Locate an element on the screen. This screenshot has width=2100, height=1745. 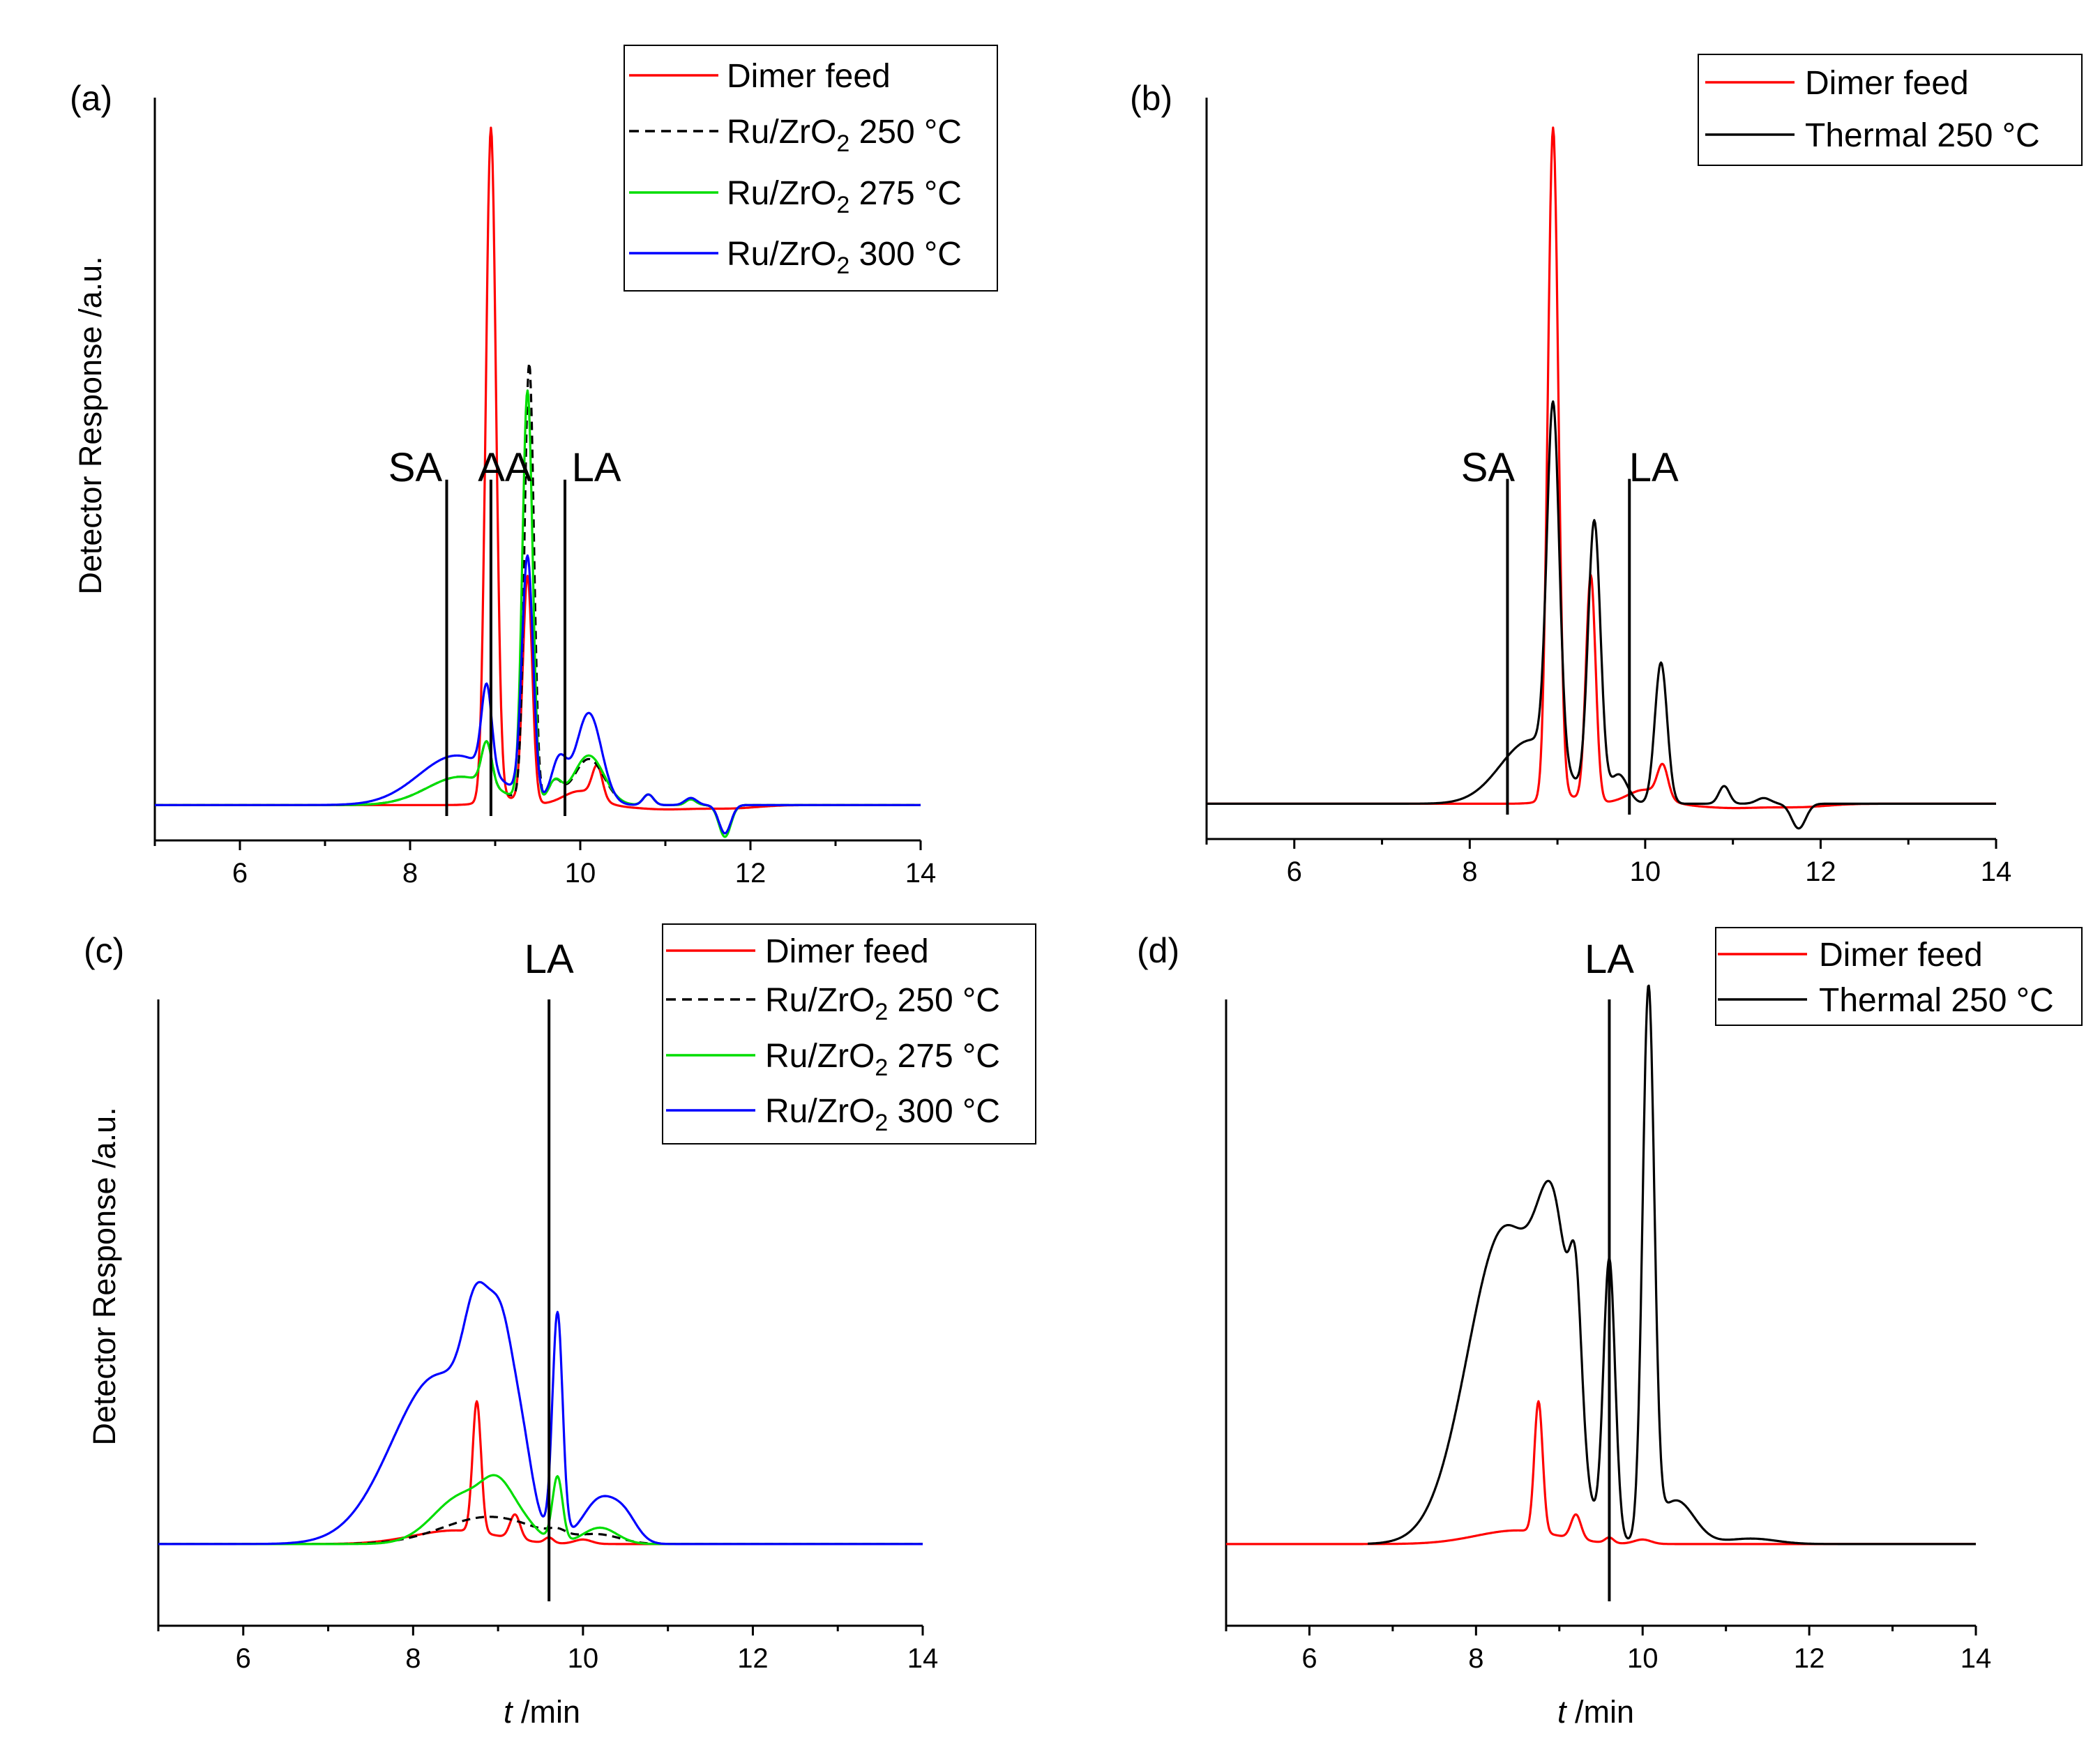
panel-d-tick-label-12: 12 is located at coordinates (1810, 1658).